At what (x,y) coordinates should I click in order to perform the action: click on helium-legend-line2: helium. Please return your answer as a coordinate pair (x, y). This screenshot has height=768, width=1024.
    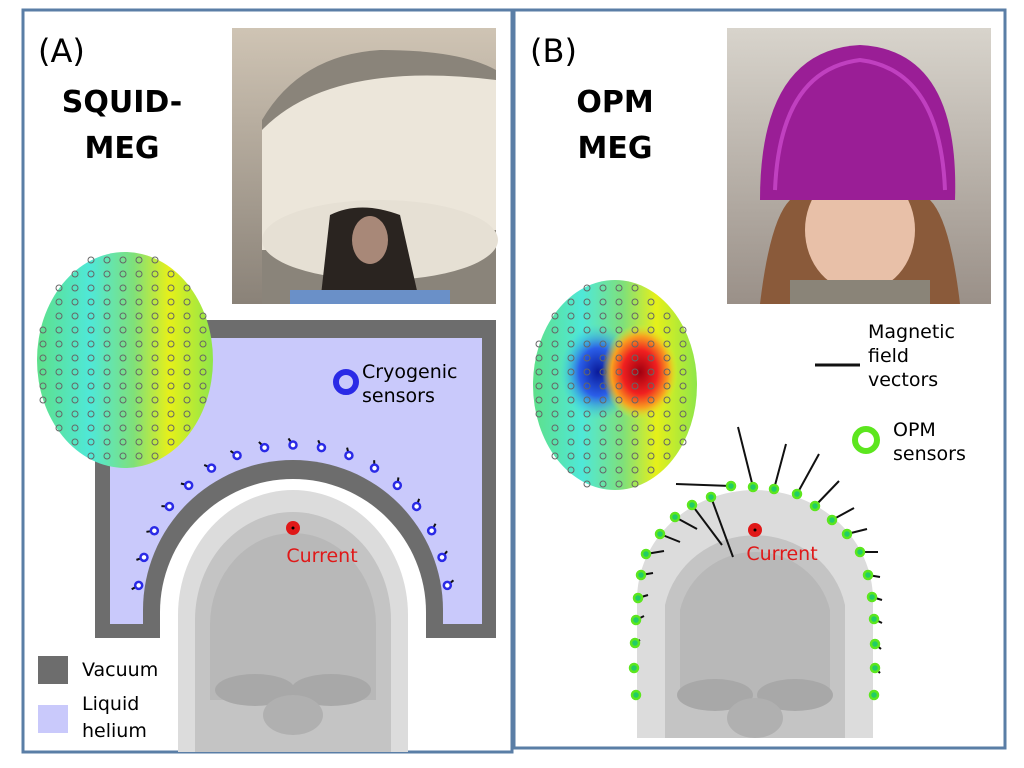
    Looking at the image, I should click on (114, 731).